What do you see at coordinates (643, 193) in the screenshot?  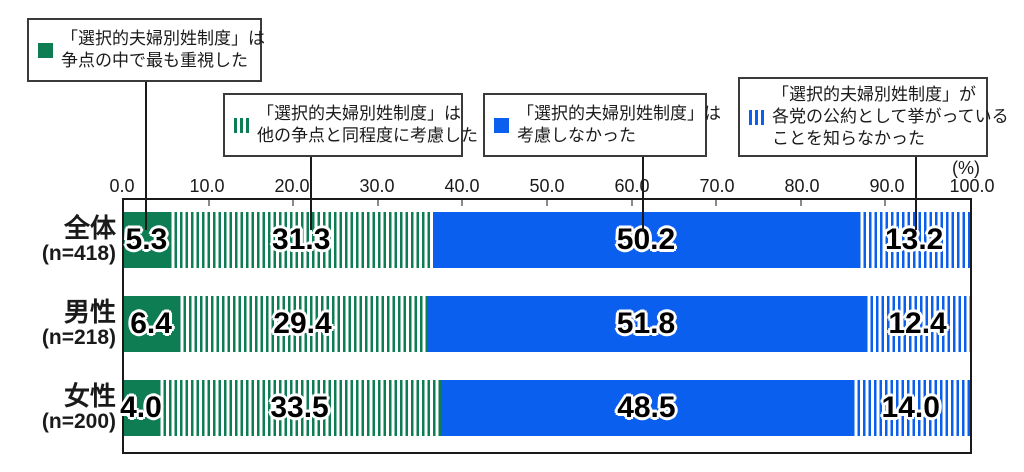 I see `callout-line-not-considered` at bounding box center [643, 193].